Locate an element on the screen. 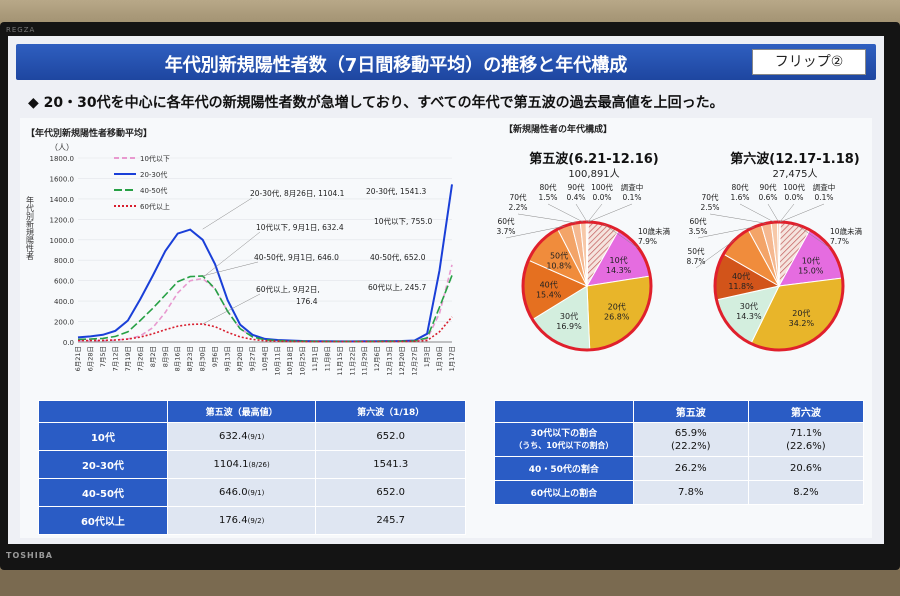 This screenshot has height=596, width=900. x-tick-label: 12月6日 is located at coordinates (377, 358).